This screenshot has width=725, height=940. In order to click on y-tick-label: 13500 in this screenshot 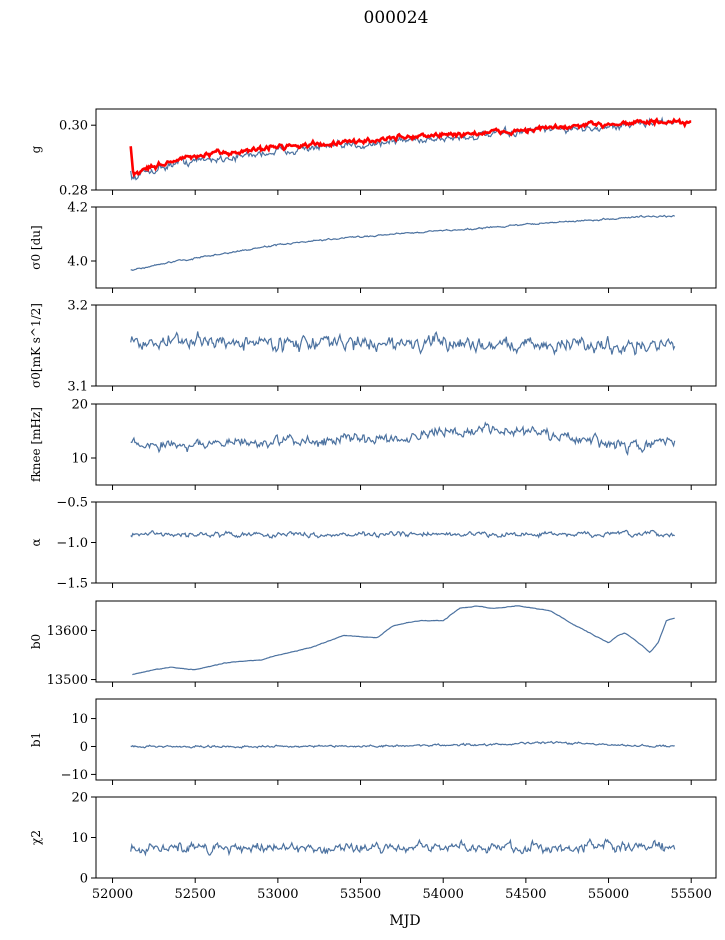, I will do `click(67, 680)`.